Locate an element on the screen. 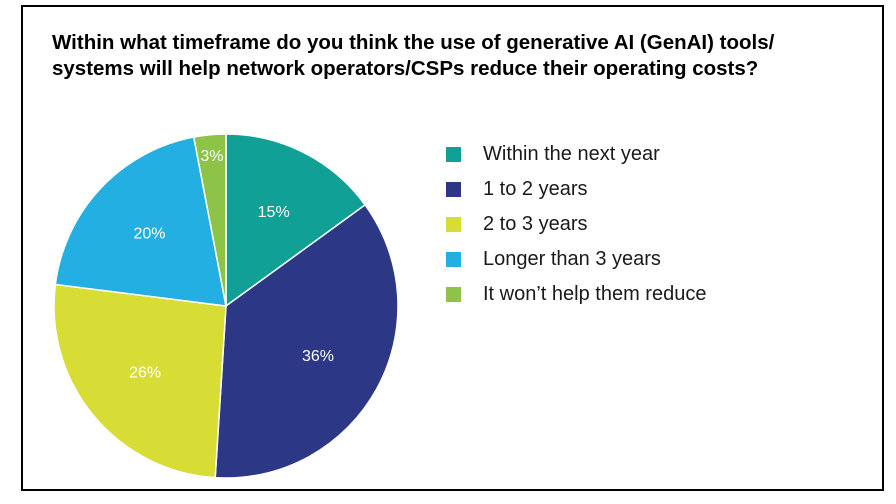 This screenshot has height=504, width=896. pie-slice-label: 36% is located at coordinates (318, 356).